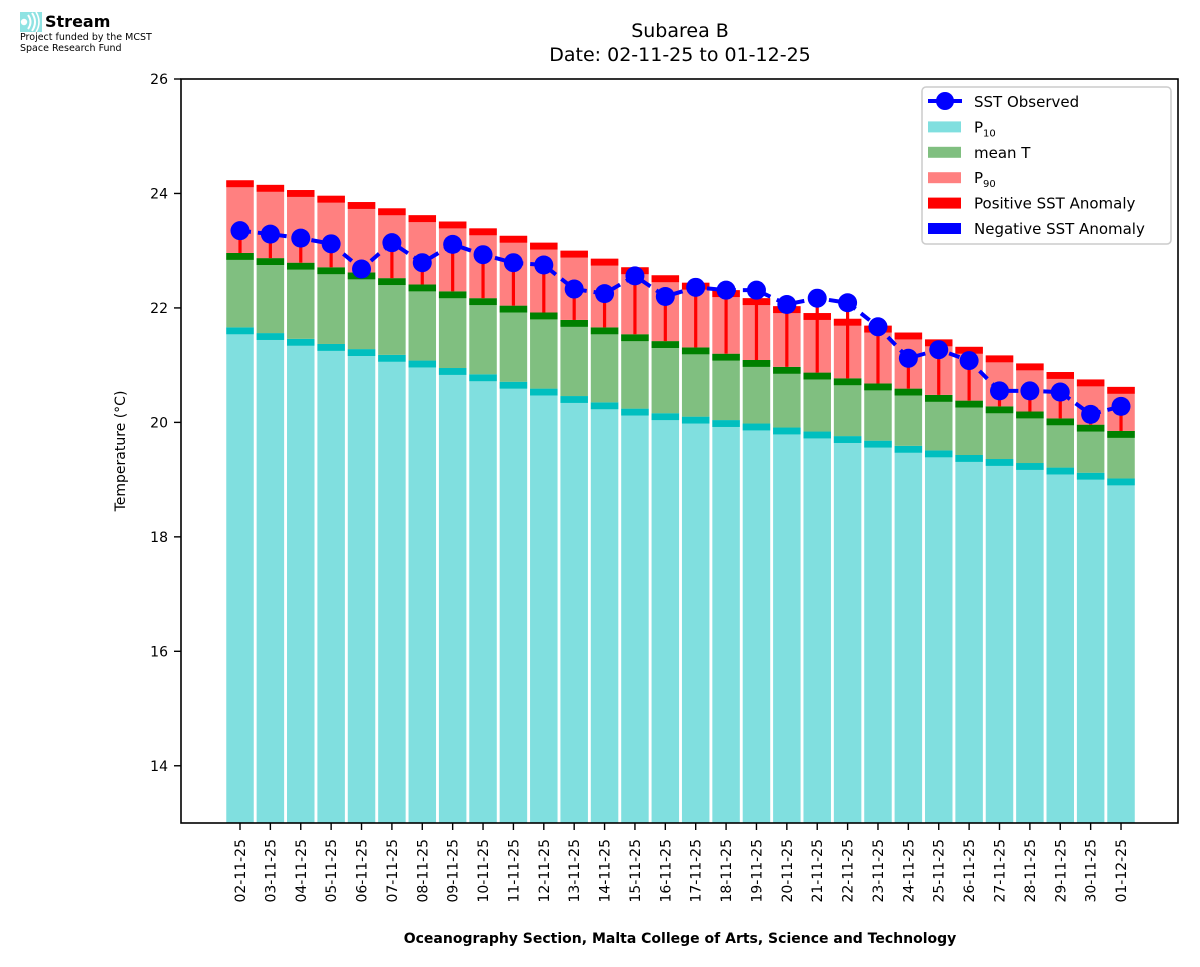 The image size is (1200, 967). I want to click on x-tick-label: 25-11-25, so click(940, 871).